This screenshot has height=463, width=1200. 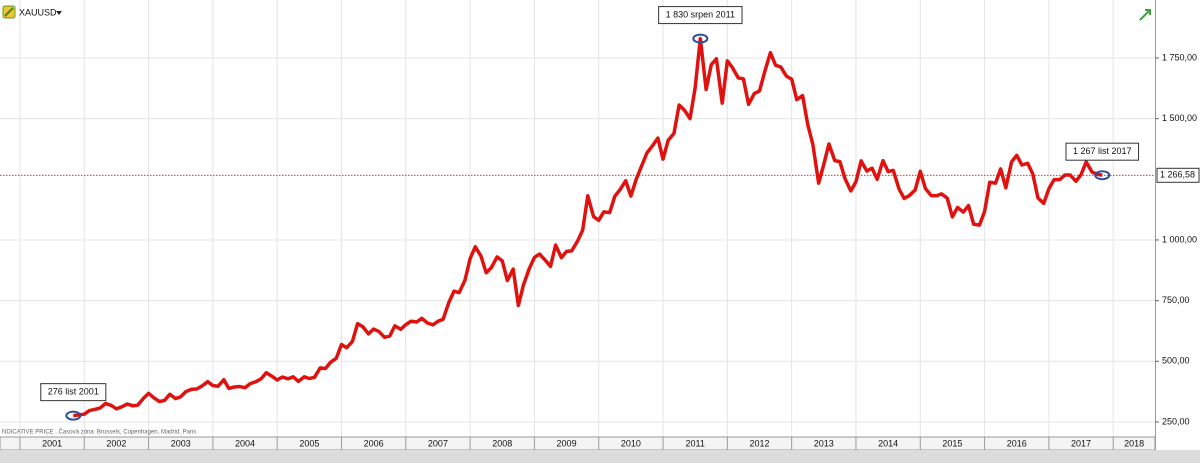 I want to click on price-label-box, so click(x=1178, y=175).